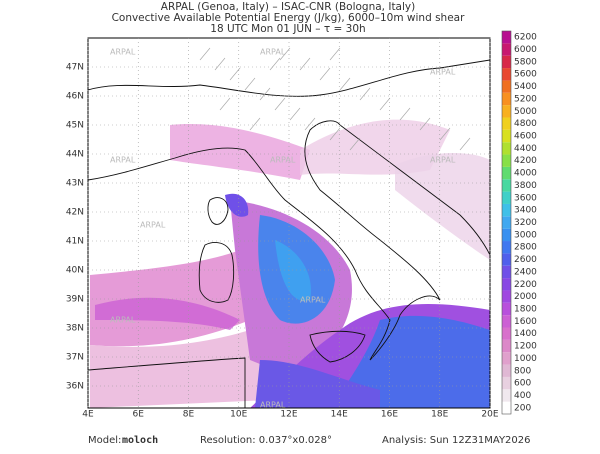 This screenshot has width=600, height=454. I want to click on colorbar-frame, so click(506, 222).